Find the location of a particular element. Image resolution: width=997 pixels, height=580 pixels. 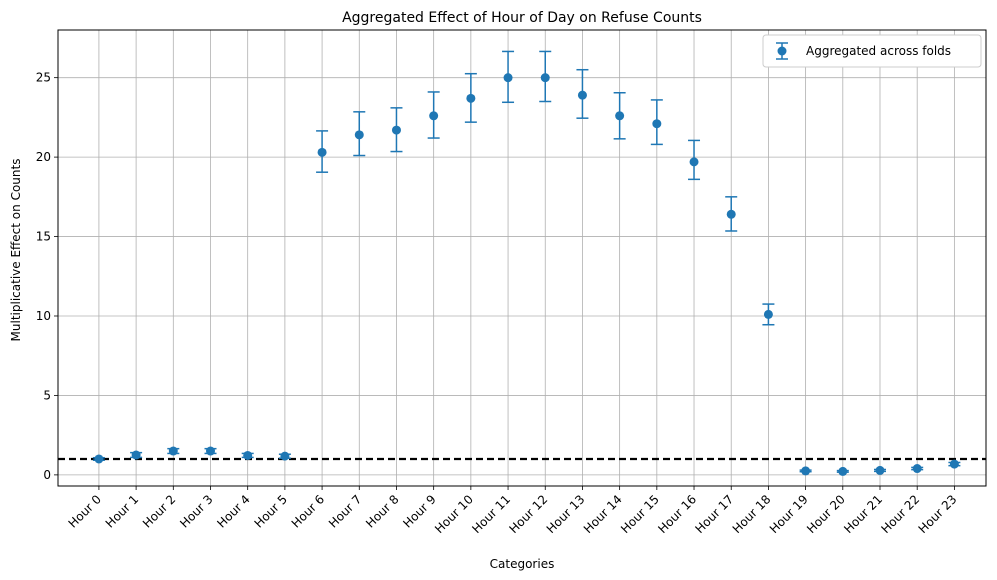

legend-marker-point is located at coordinates (782, 51).